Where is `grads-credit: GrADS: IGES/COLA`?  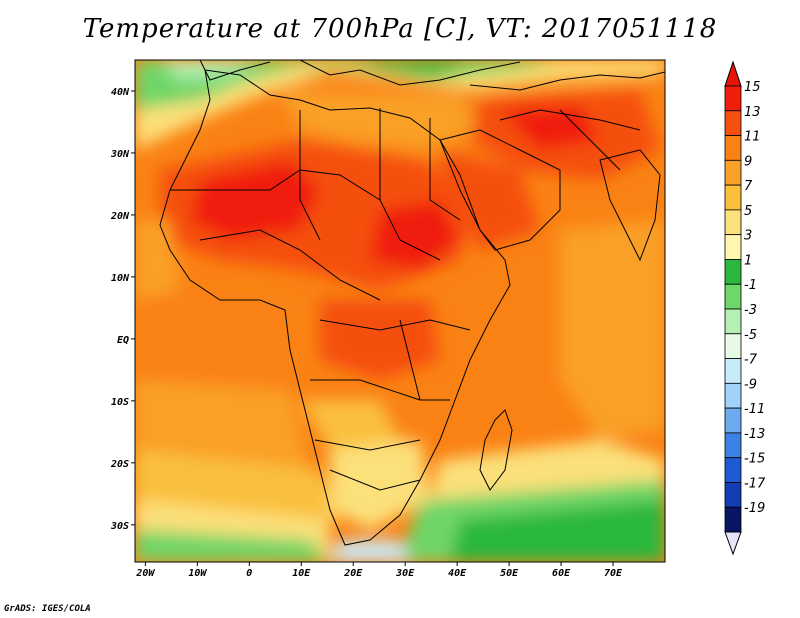
grads-credit: GrADS: IGES/COLA is located at coordinates (47, 609).